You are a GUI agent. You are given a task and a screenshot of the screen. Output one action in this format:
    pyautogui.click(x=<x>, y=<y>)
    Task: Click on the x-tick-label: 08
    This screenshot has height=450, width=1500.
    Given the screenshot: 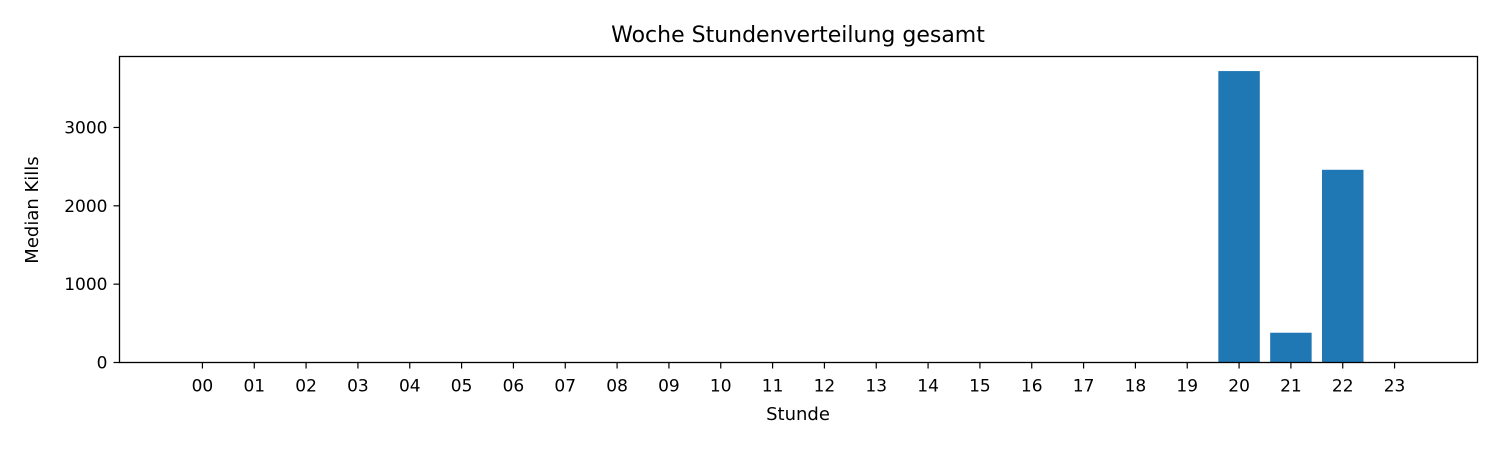 What is the action you would take?
    pyautogui.click(x=617, y=387)
    